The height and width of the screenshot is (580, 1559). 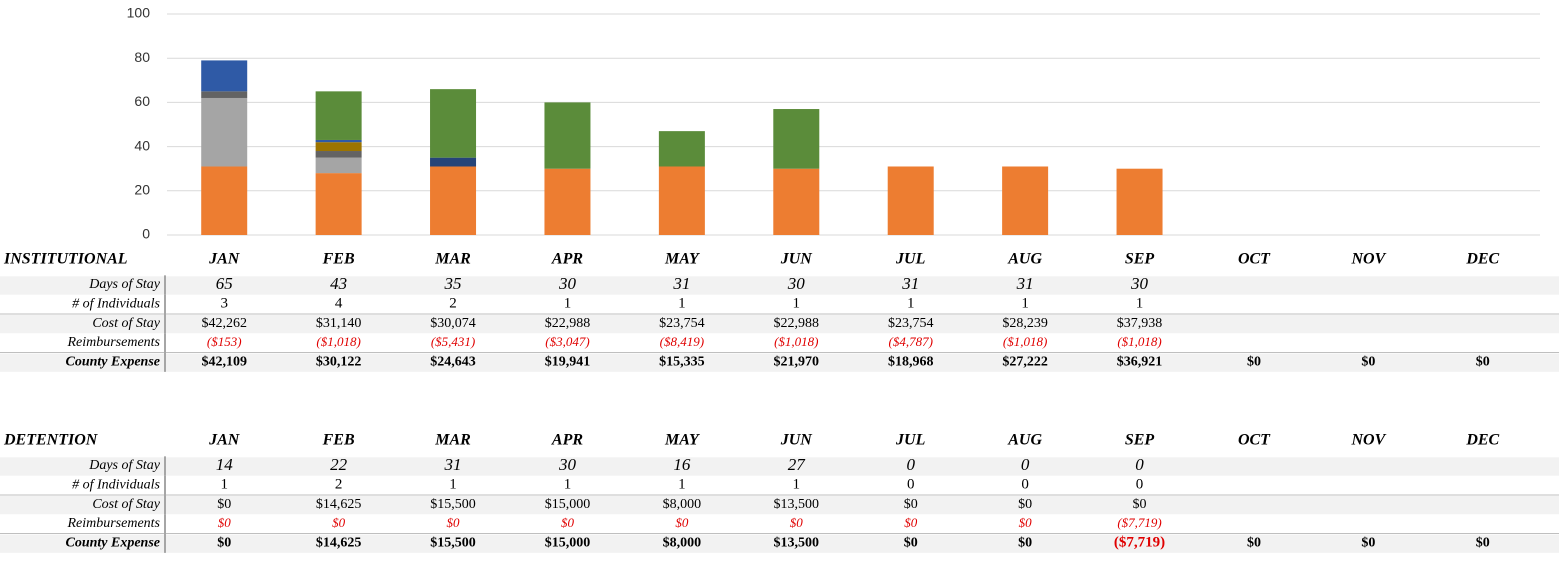 What do you see at coordinates (225, 464) in the screenshot?
I see `cell: 14` at bounding box center [225, 464].